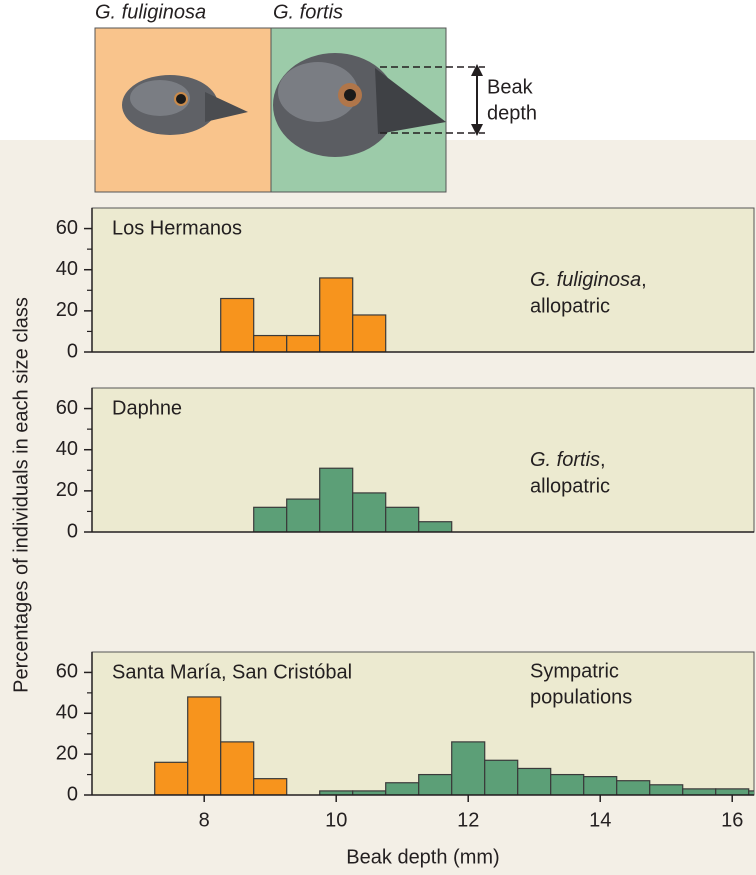 The image size is (756, 875). I want to click on small-bird, so click(185, 105).